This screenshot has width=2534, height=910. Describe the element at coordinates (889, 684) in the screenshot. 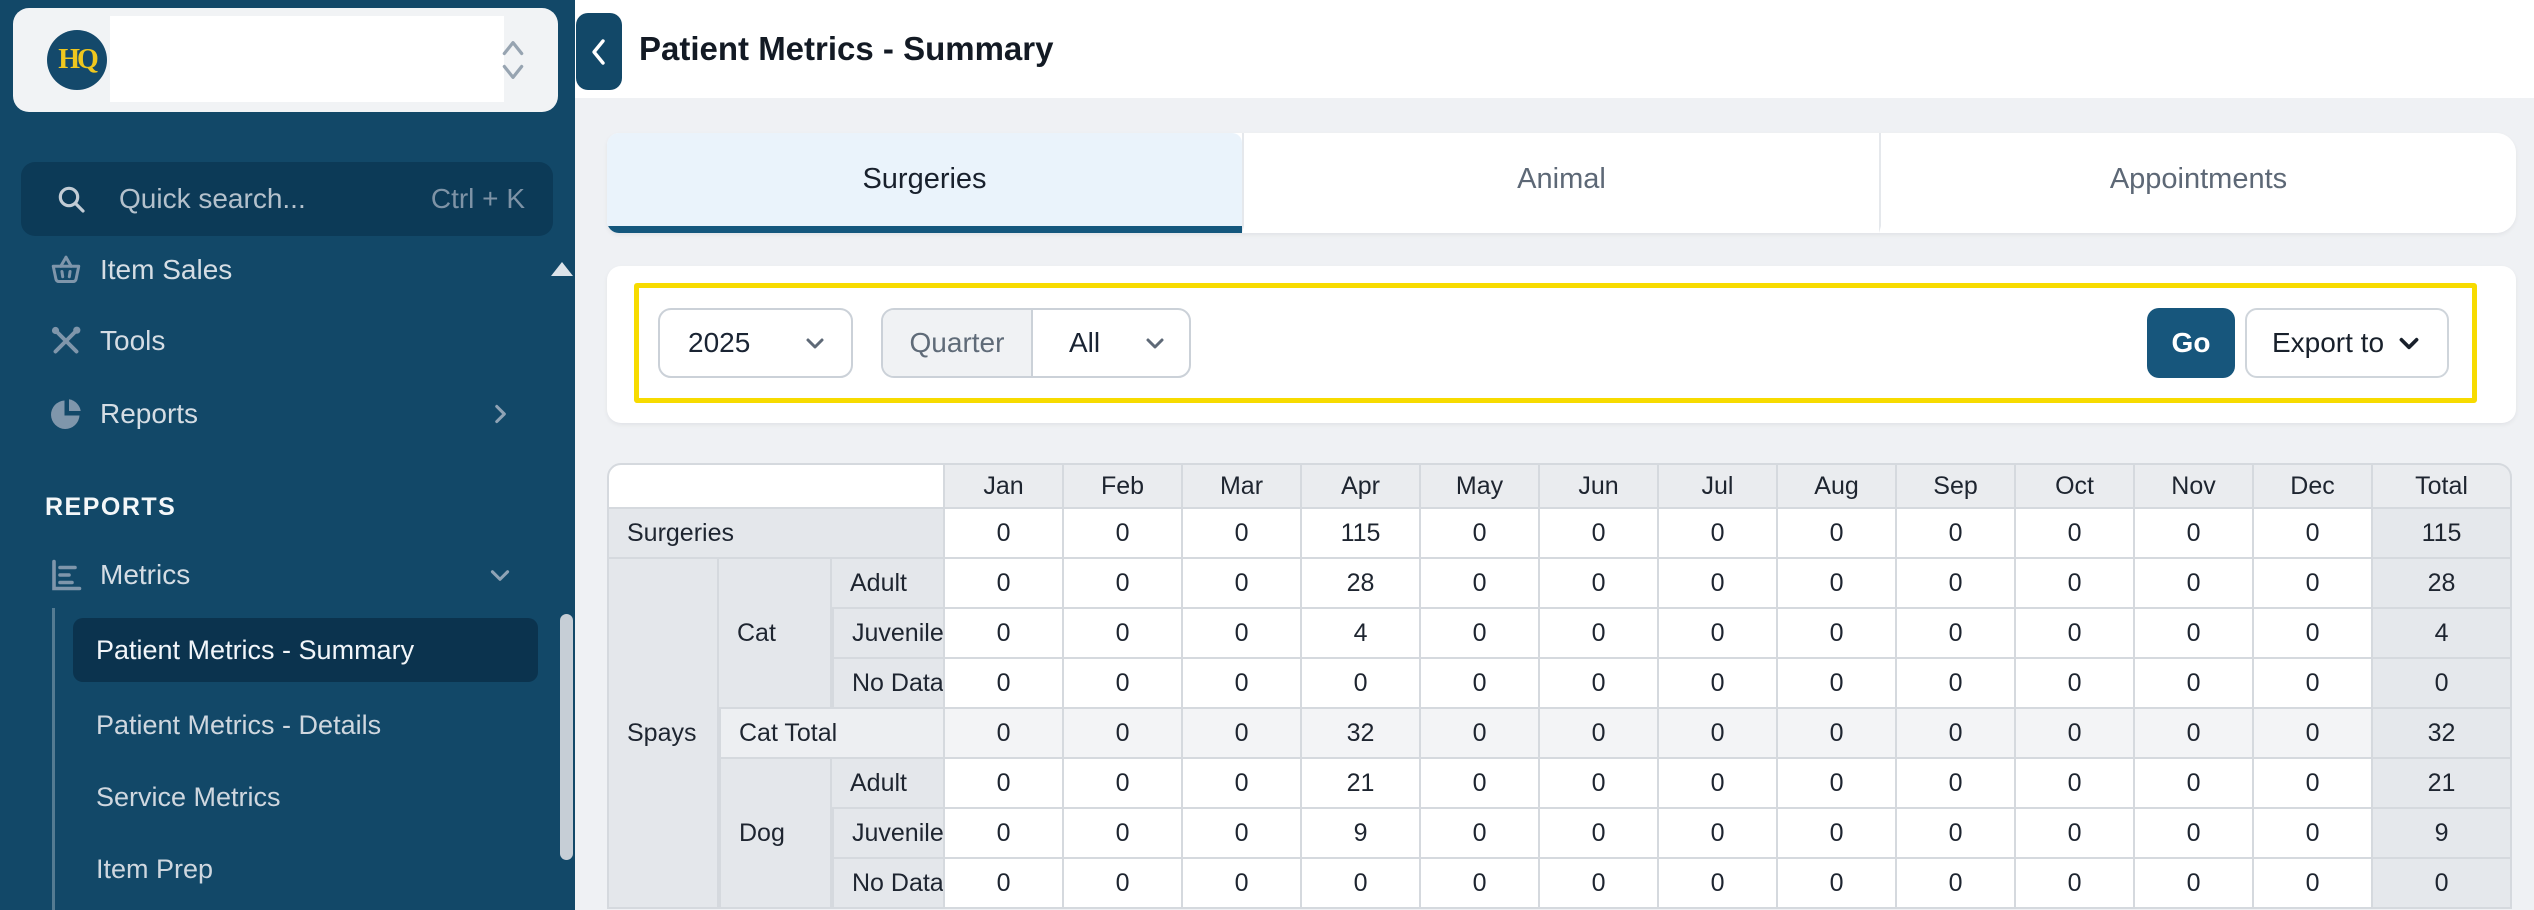

I see `row-label: No Data` at that location.